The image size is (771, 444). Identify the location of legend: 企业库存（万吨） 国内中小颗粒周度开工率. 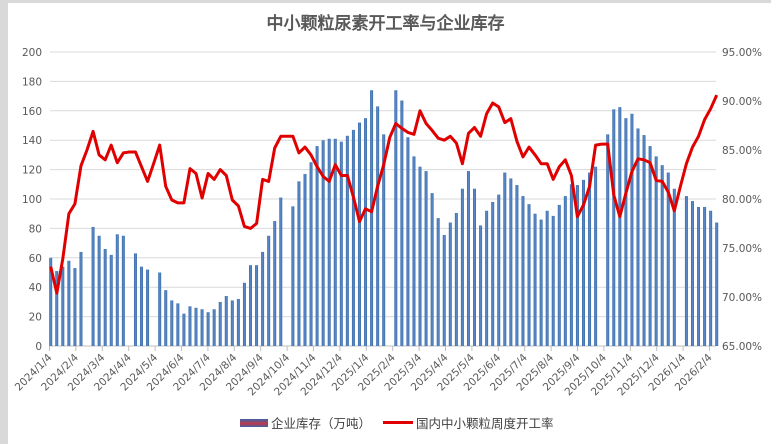
(397, 422).